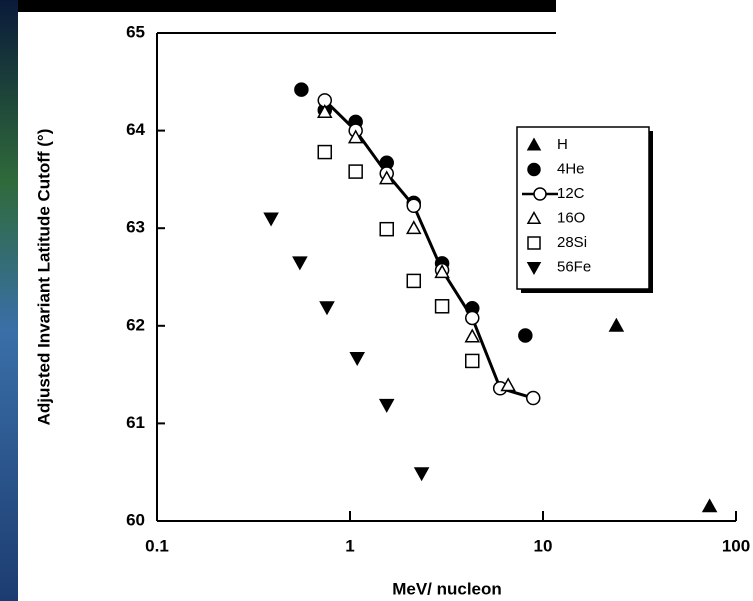 This screenshot has height=601, width=753. I want to click on y-tick-label: 65, so click(135, 31).